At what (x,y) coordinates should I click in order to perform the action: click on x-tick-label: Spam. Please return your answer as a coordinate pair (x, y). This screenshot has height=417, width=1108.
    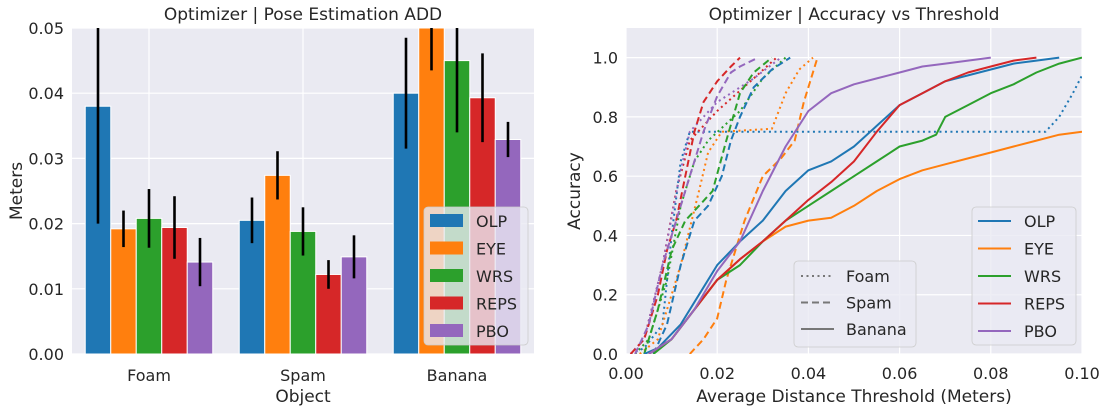
    Looking at the image, I should click on (303, 375).